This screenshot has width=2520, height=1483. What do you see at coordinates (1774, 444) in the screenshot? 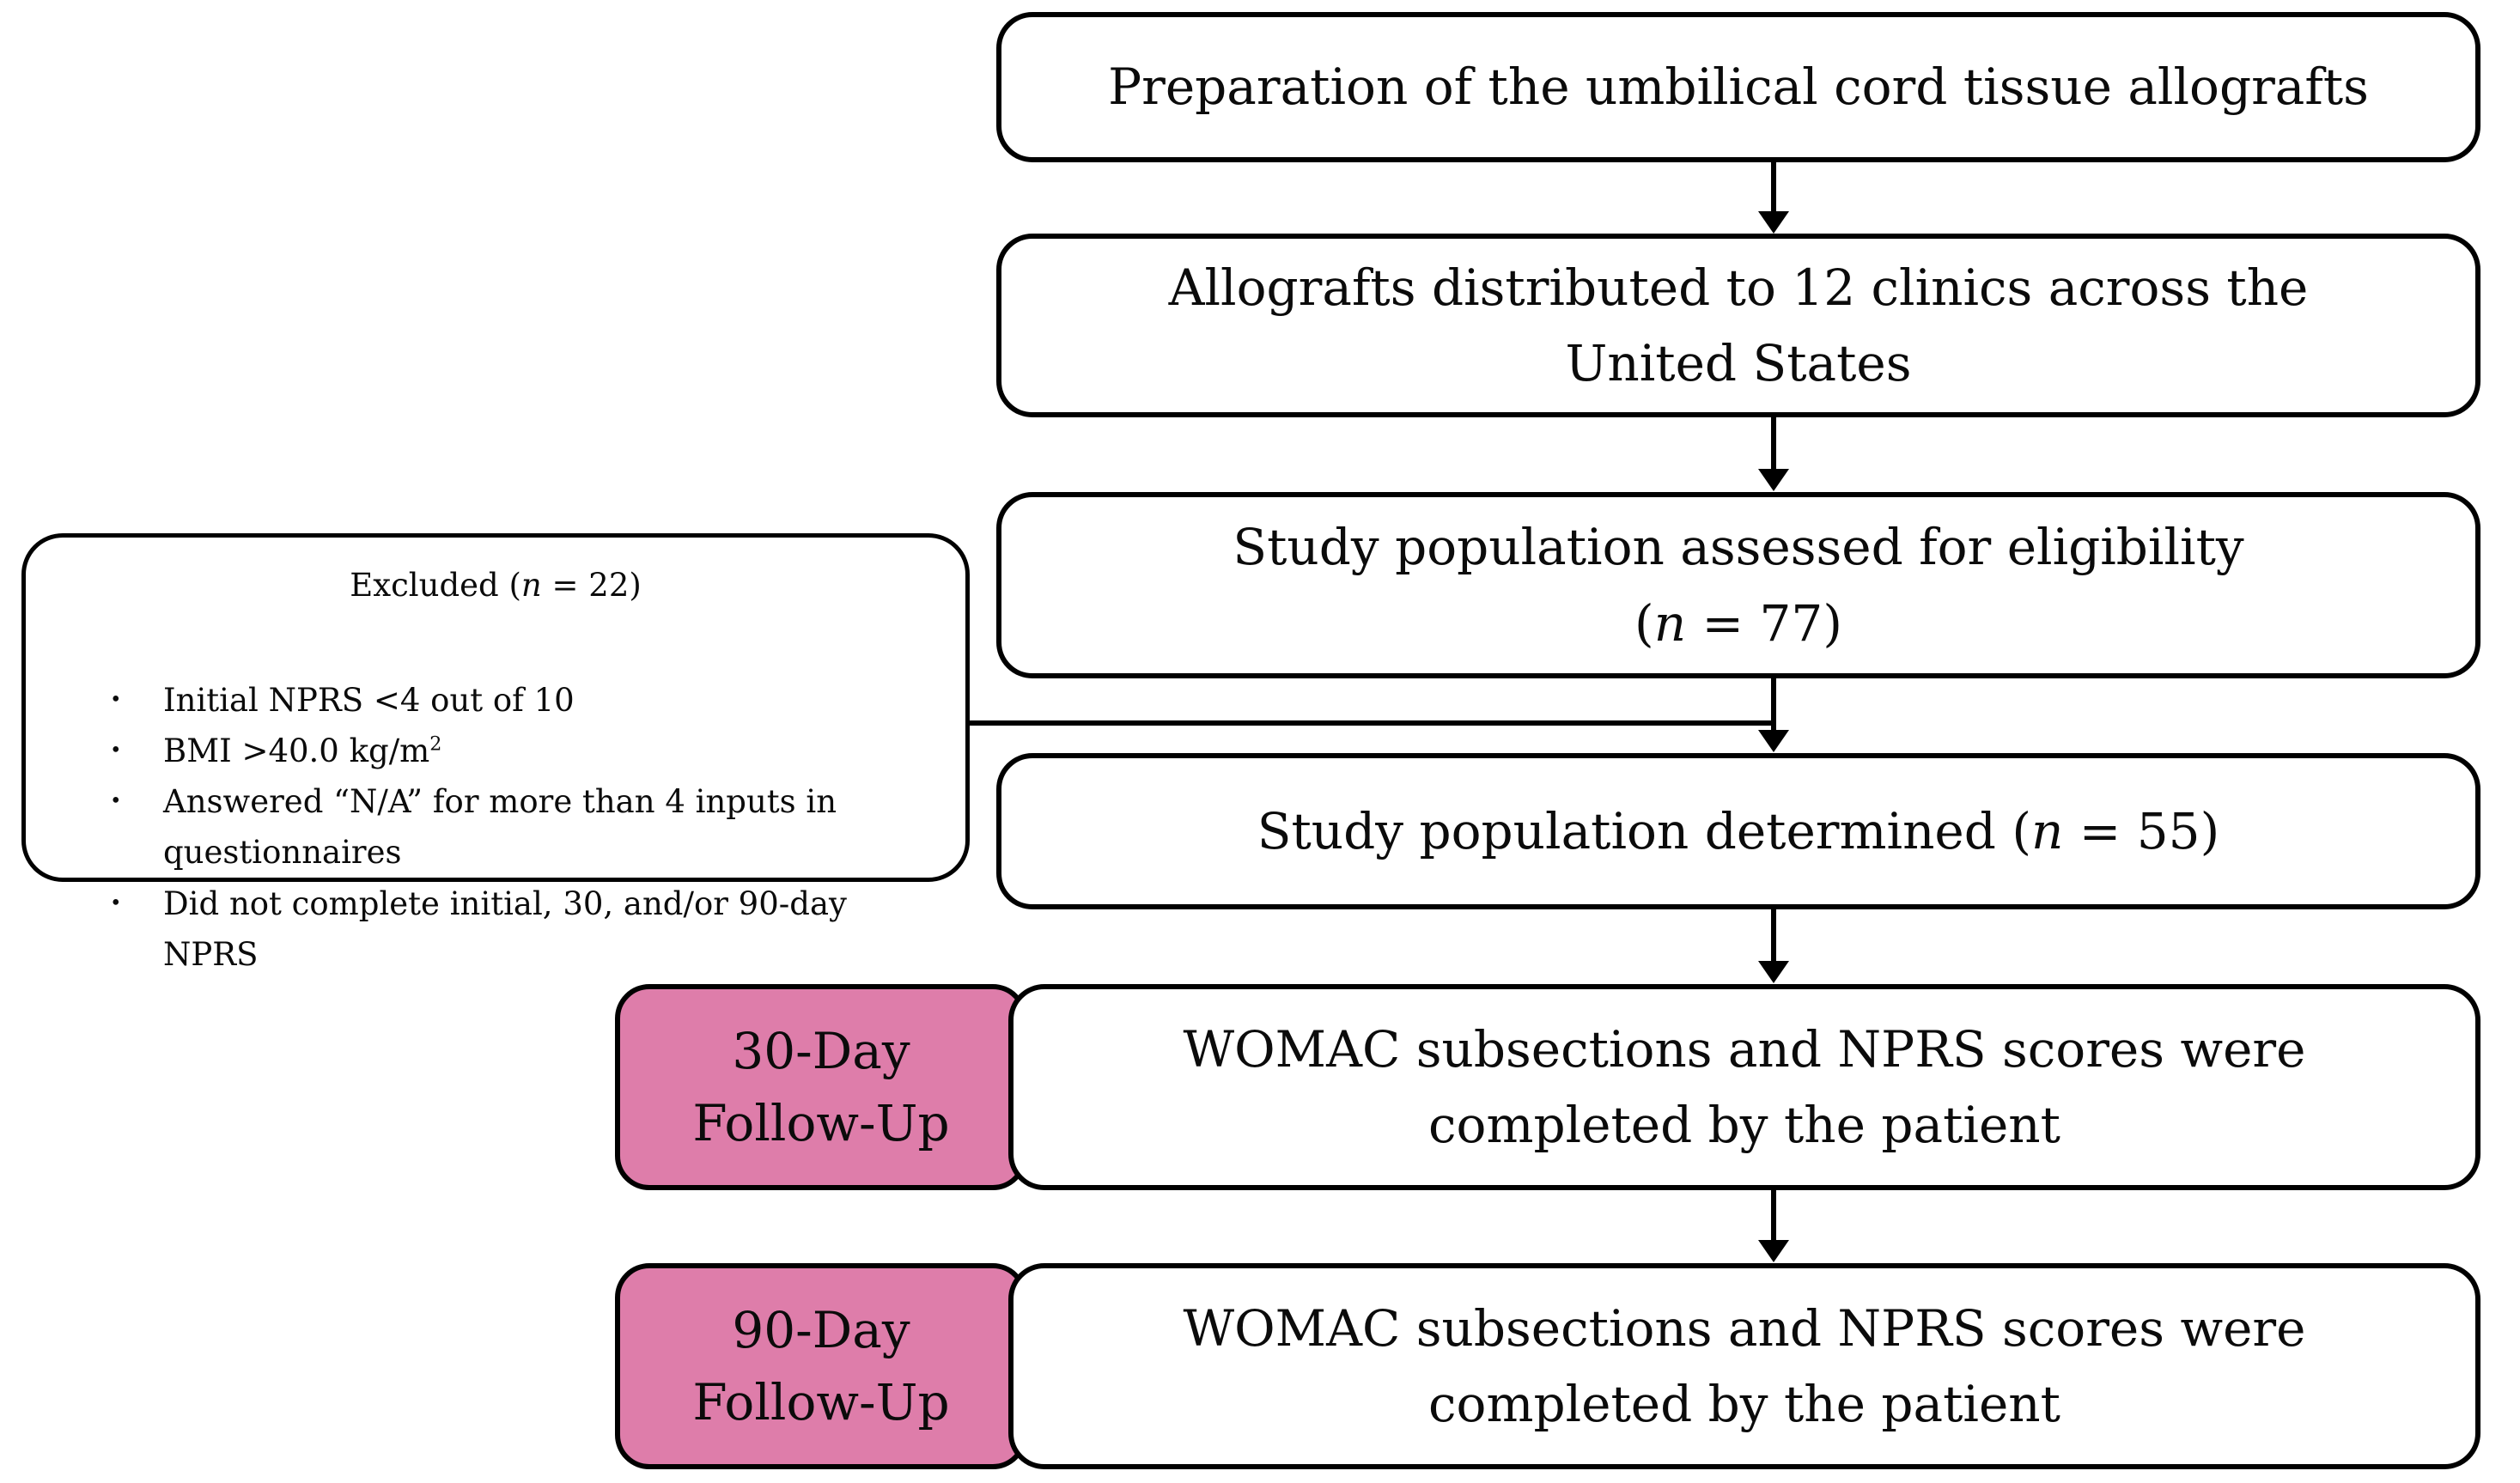
I see `down-arrow-2-line` at bounding box center [1774, 444].